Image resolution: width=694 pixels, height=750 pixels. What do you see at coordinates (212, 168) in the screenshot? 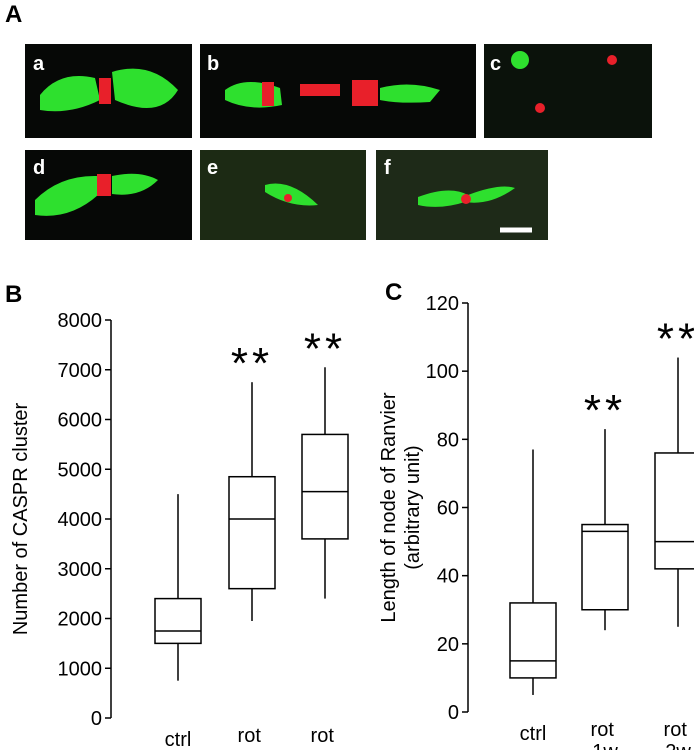
I see `image-label: e` at bounding box center [212, 168].